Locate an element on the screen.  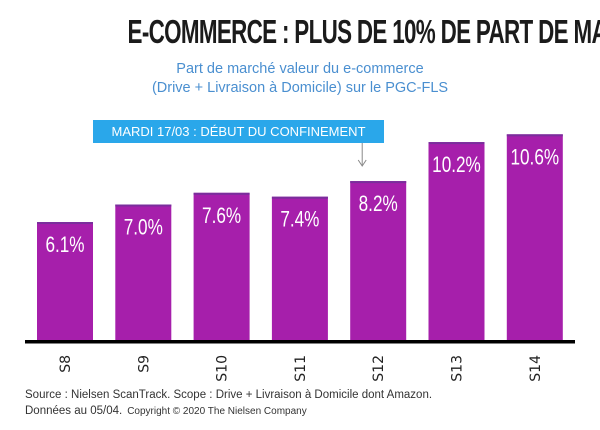
data-label: 7.4% is located at coordinates (299, 220).